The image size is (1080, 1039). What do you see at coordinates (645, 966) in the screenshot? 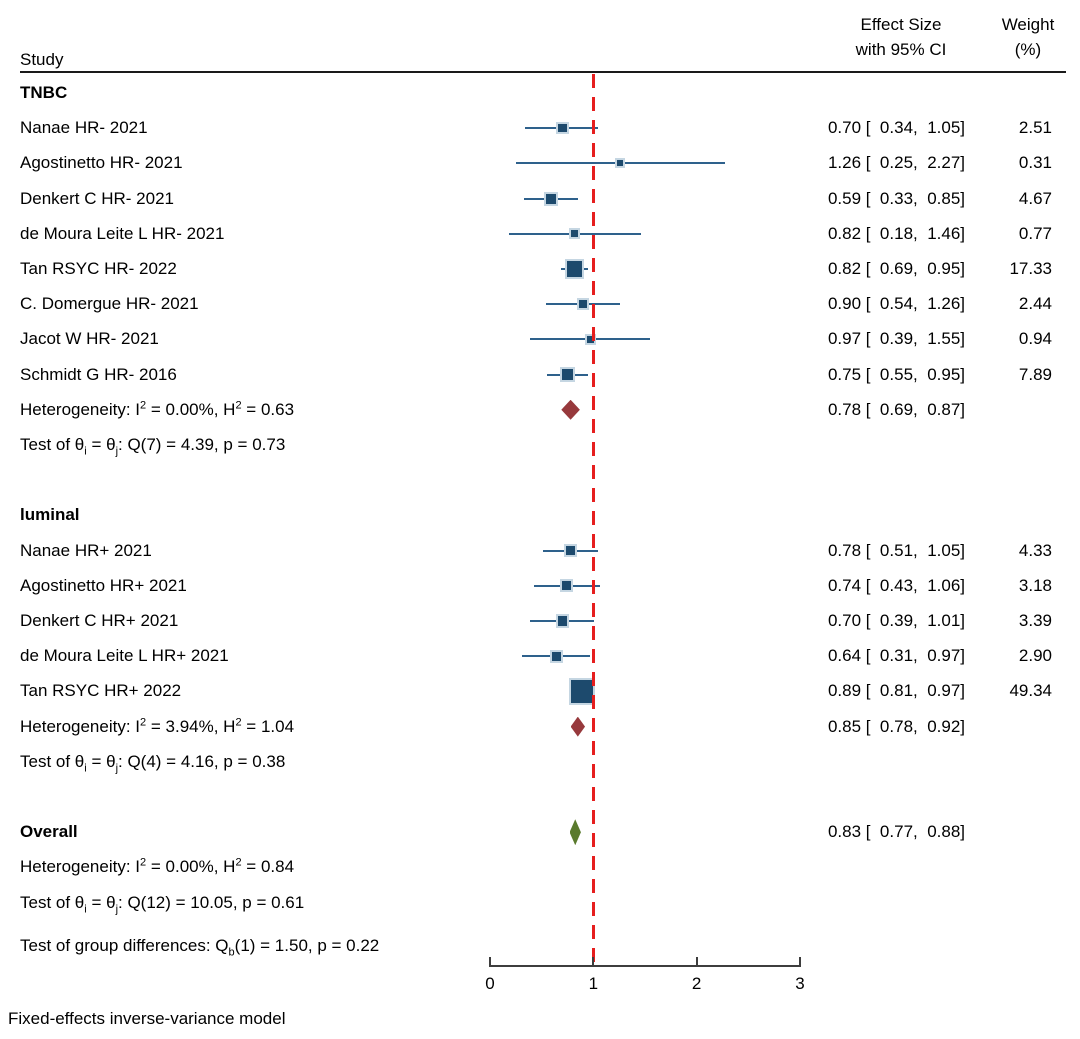
I see `x-axis` at bounding box center [645, 966].